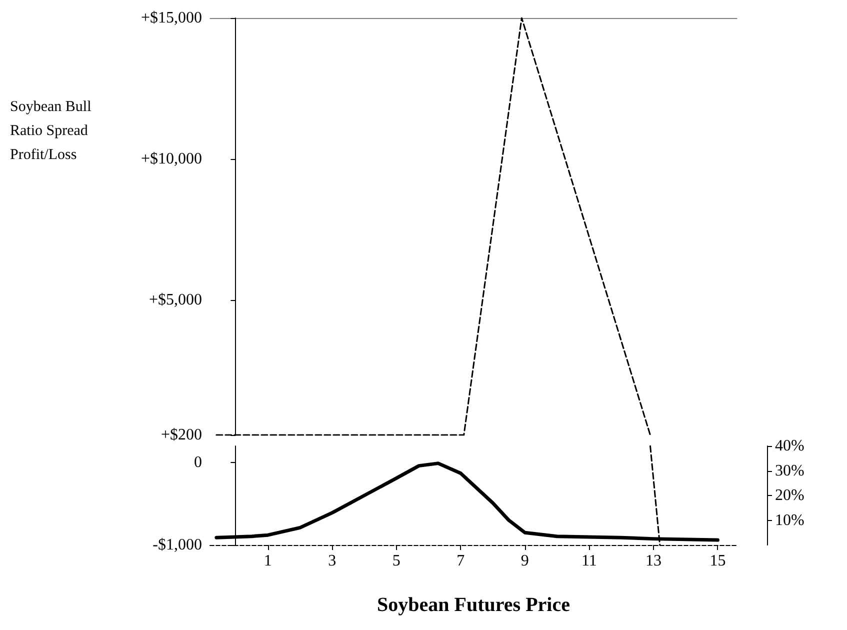 This screenshot has height=630, width=847. Describe the element at coordinates (589, 561) in the screenshot. I see `x-tick-label: 11` at that location.